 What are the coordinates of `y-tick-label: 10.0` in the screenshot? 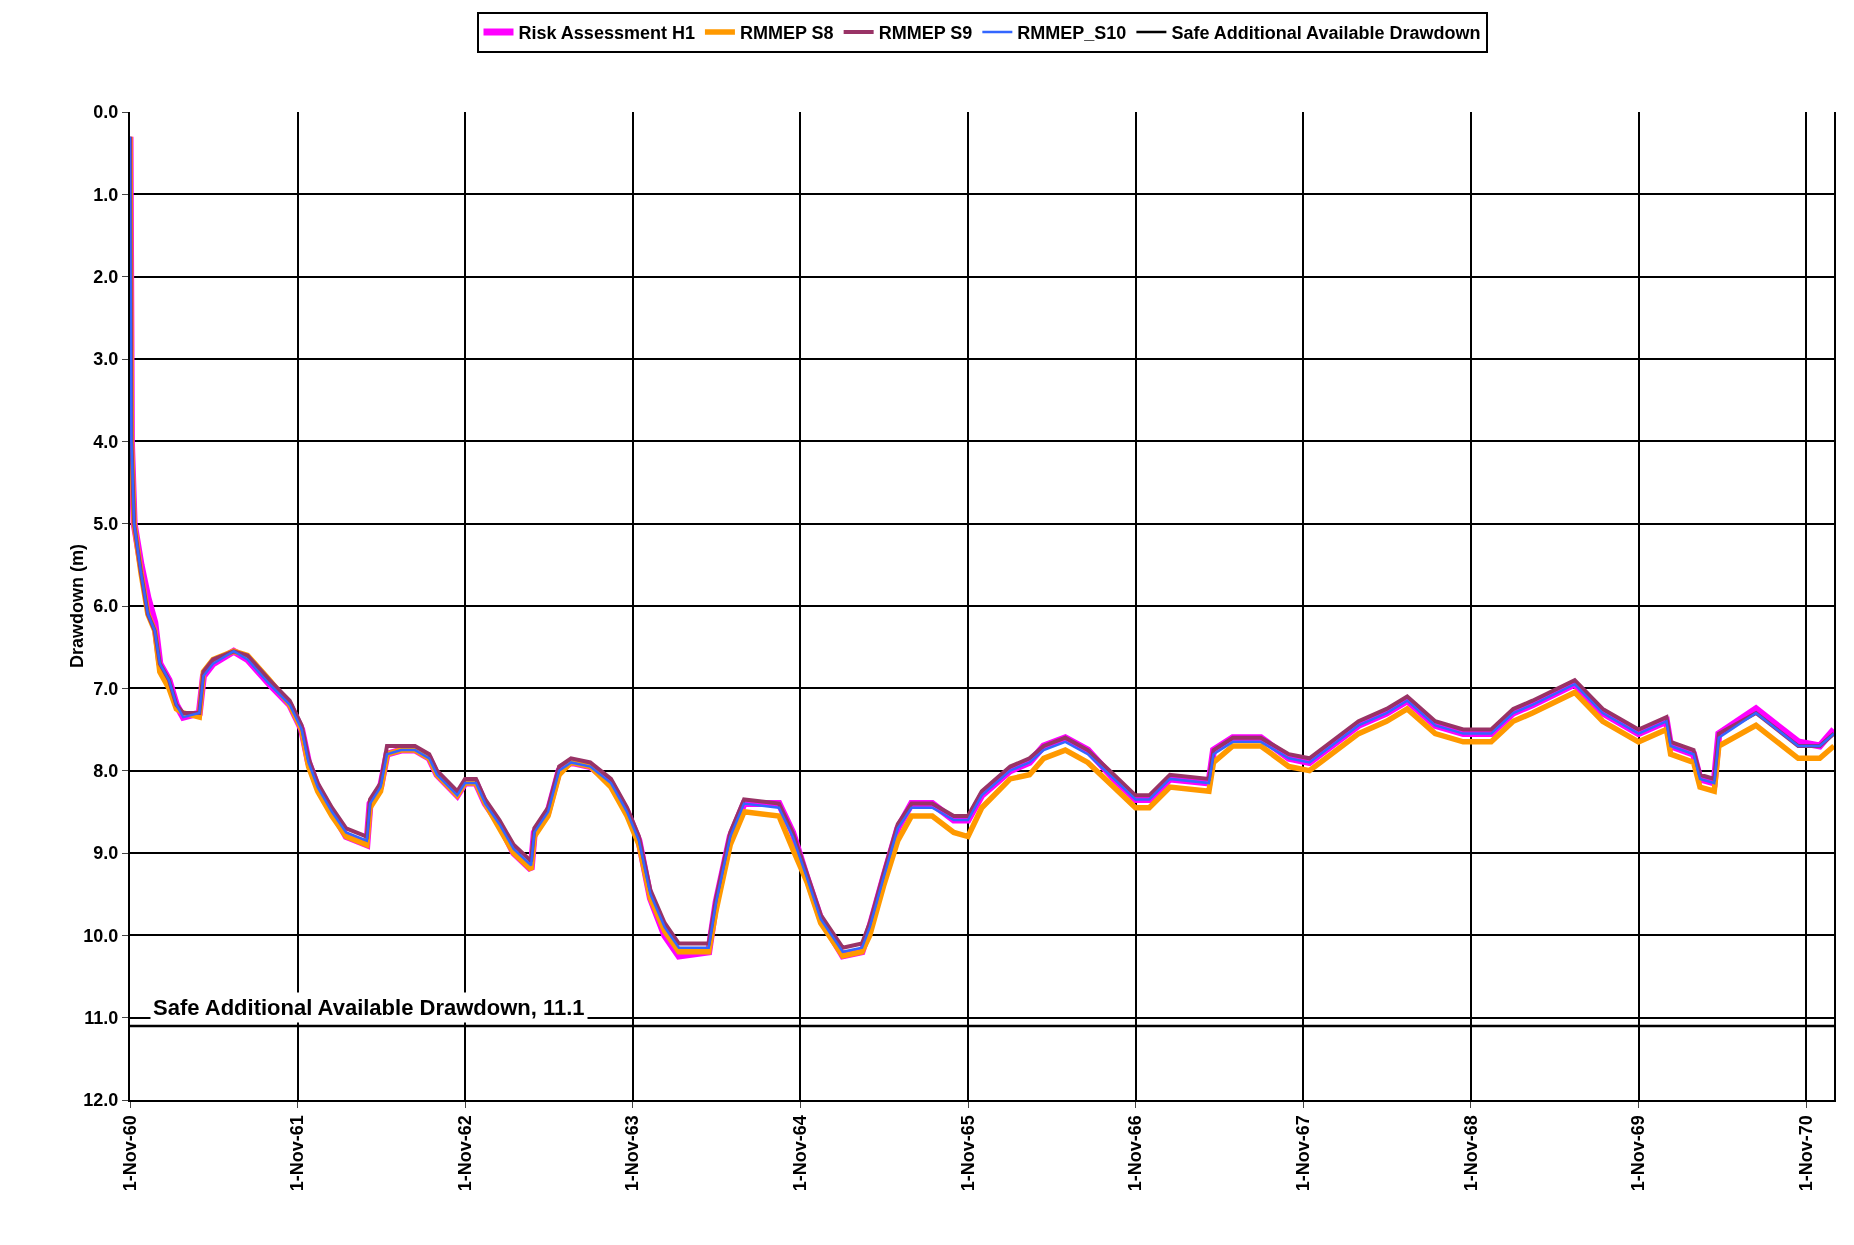 It's located at (101, 935).